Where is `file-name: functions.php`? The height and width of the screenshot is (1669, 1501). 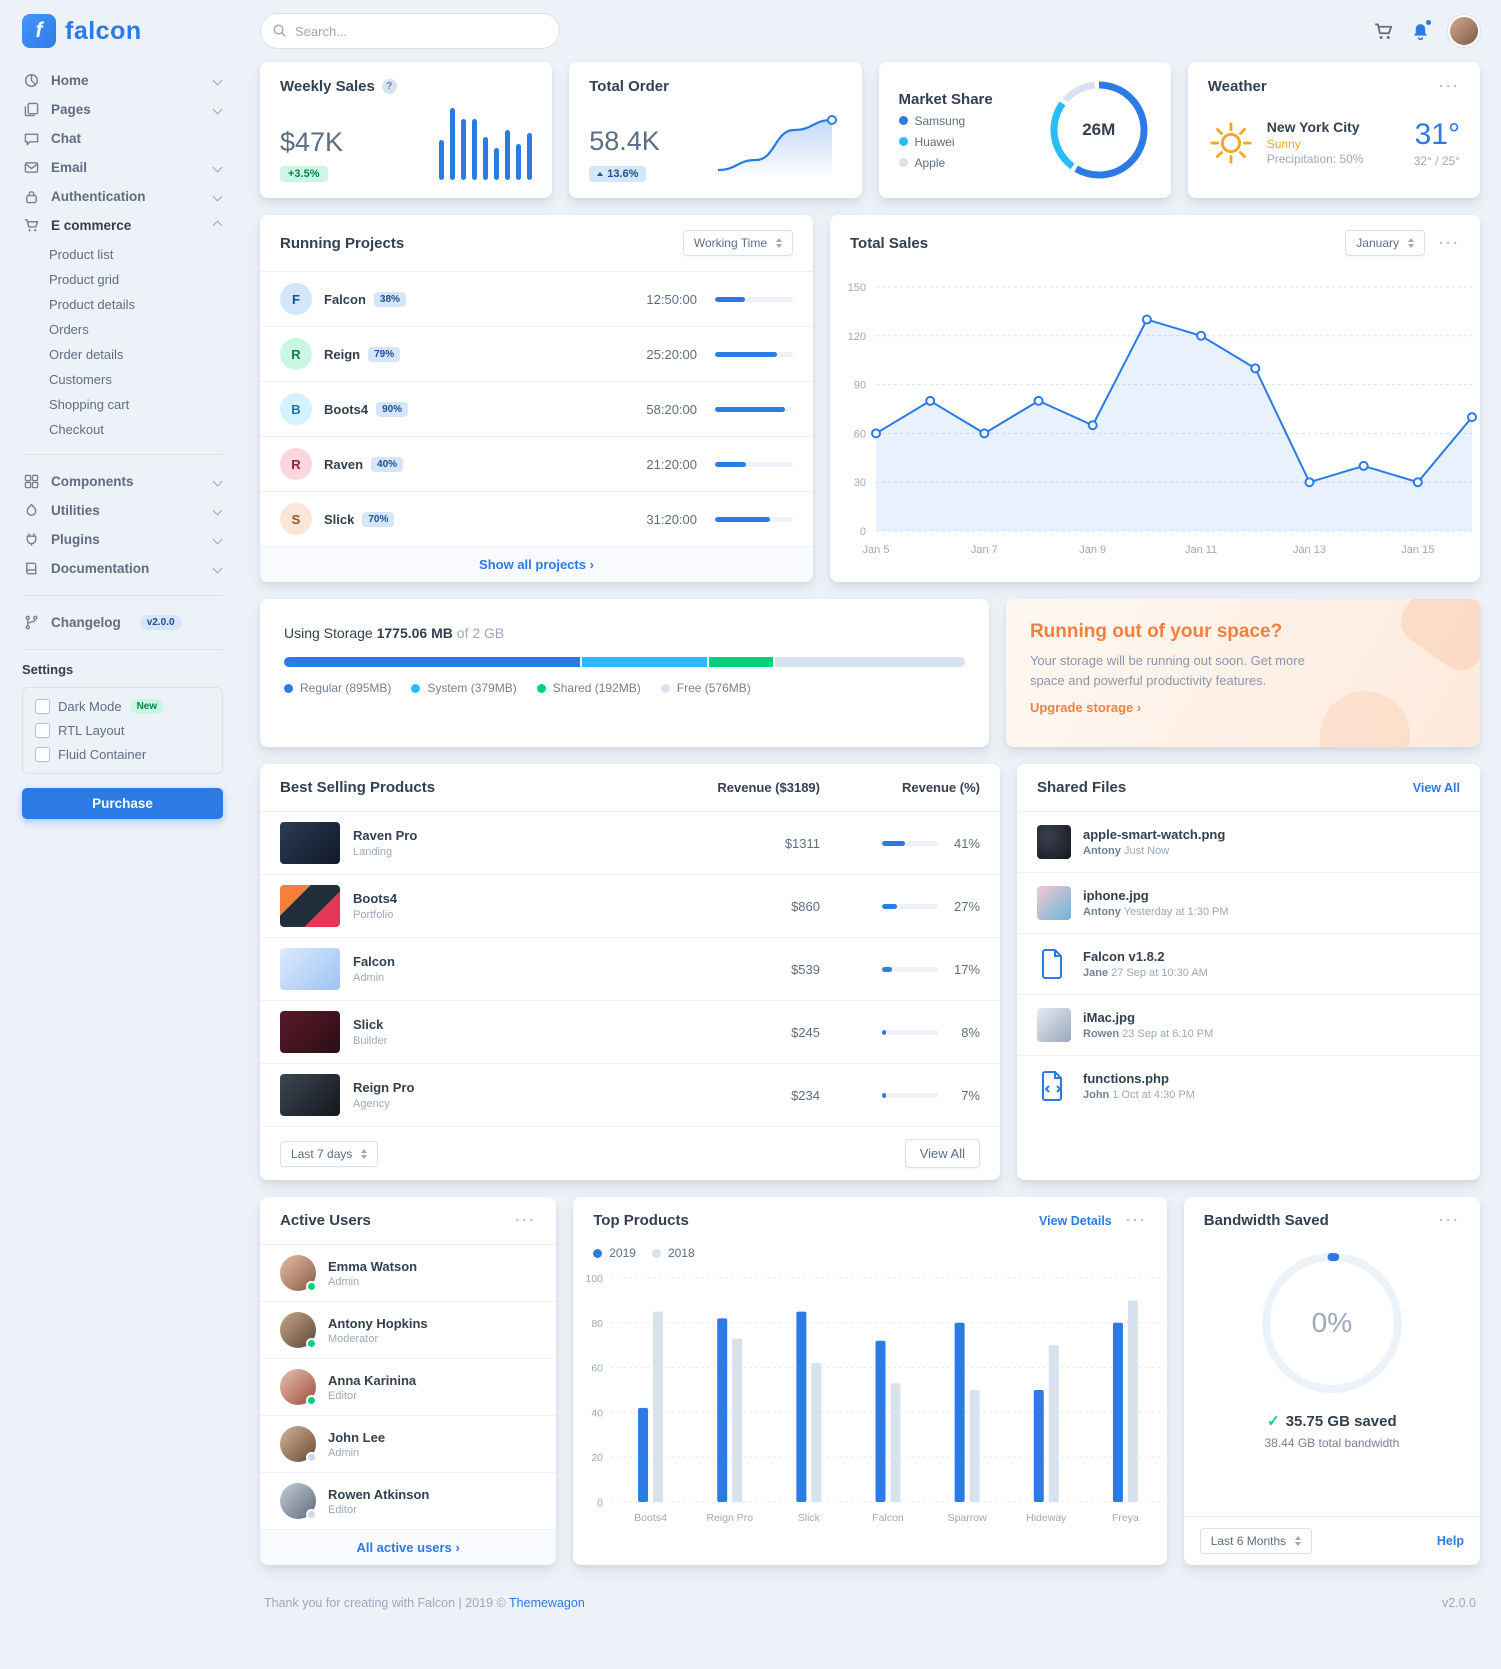
file-name: functions.php is located at coordinates (1126, 1078).